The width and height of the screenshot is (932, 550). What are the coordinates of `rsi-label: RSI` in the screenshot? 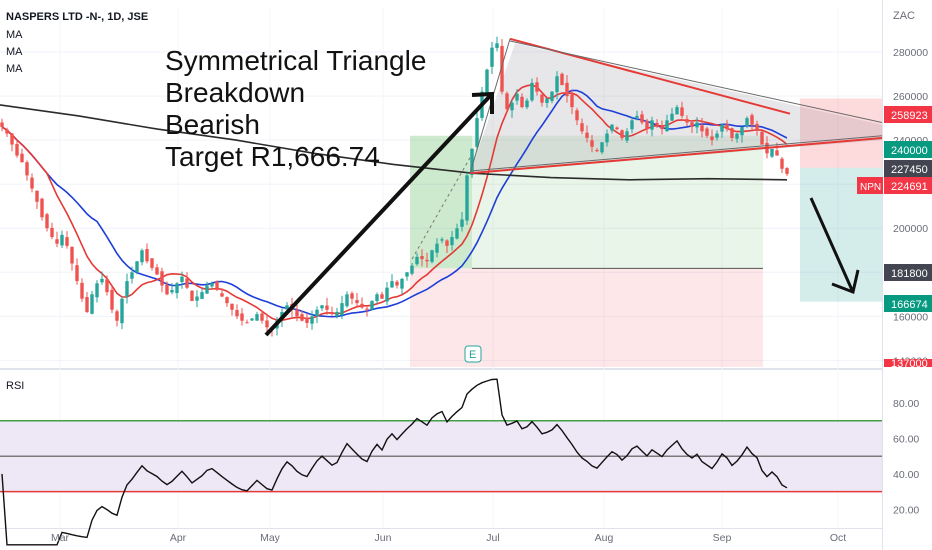 It's located at (15, 386).